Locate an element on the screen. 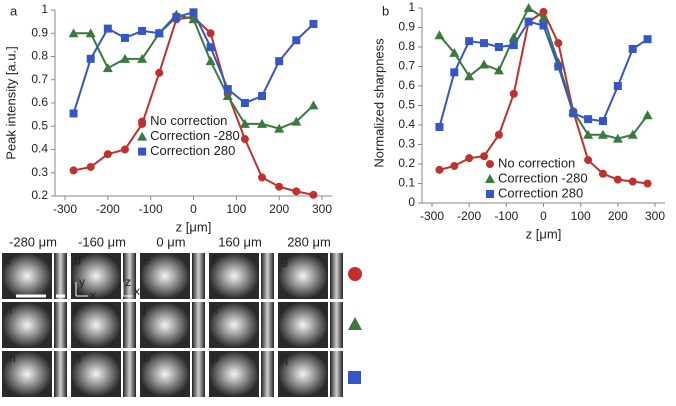  panel-letter: j is located at coordinates (144, 308).